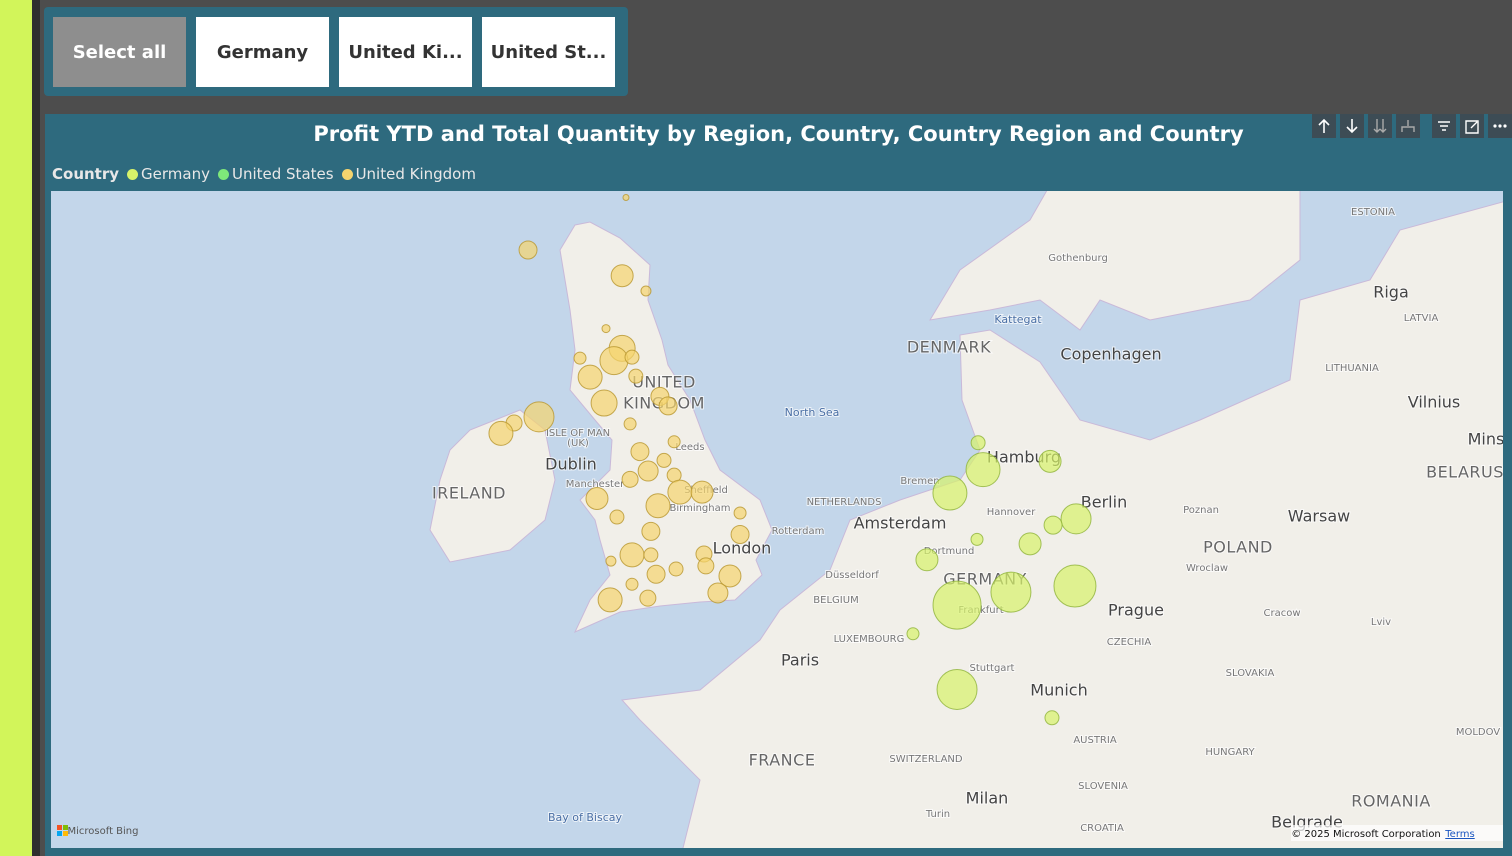  What do you see at coordinates (1250, 673) in the screenshot?
I see `map-label: SLOVAKIA` at bounding box center [1250, 673].